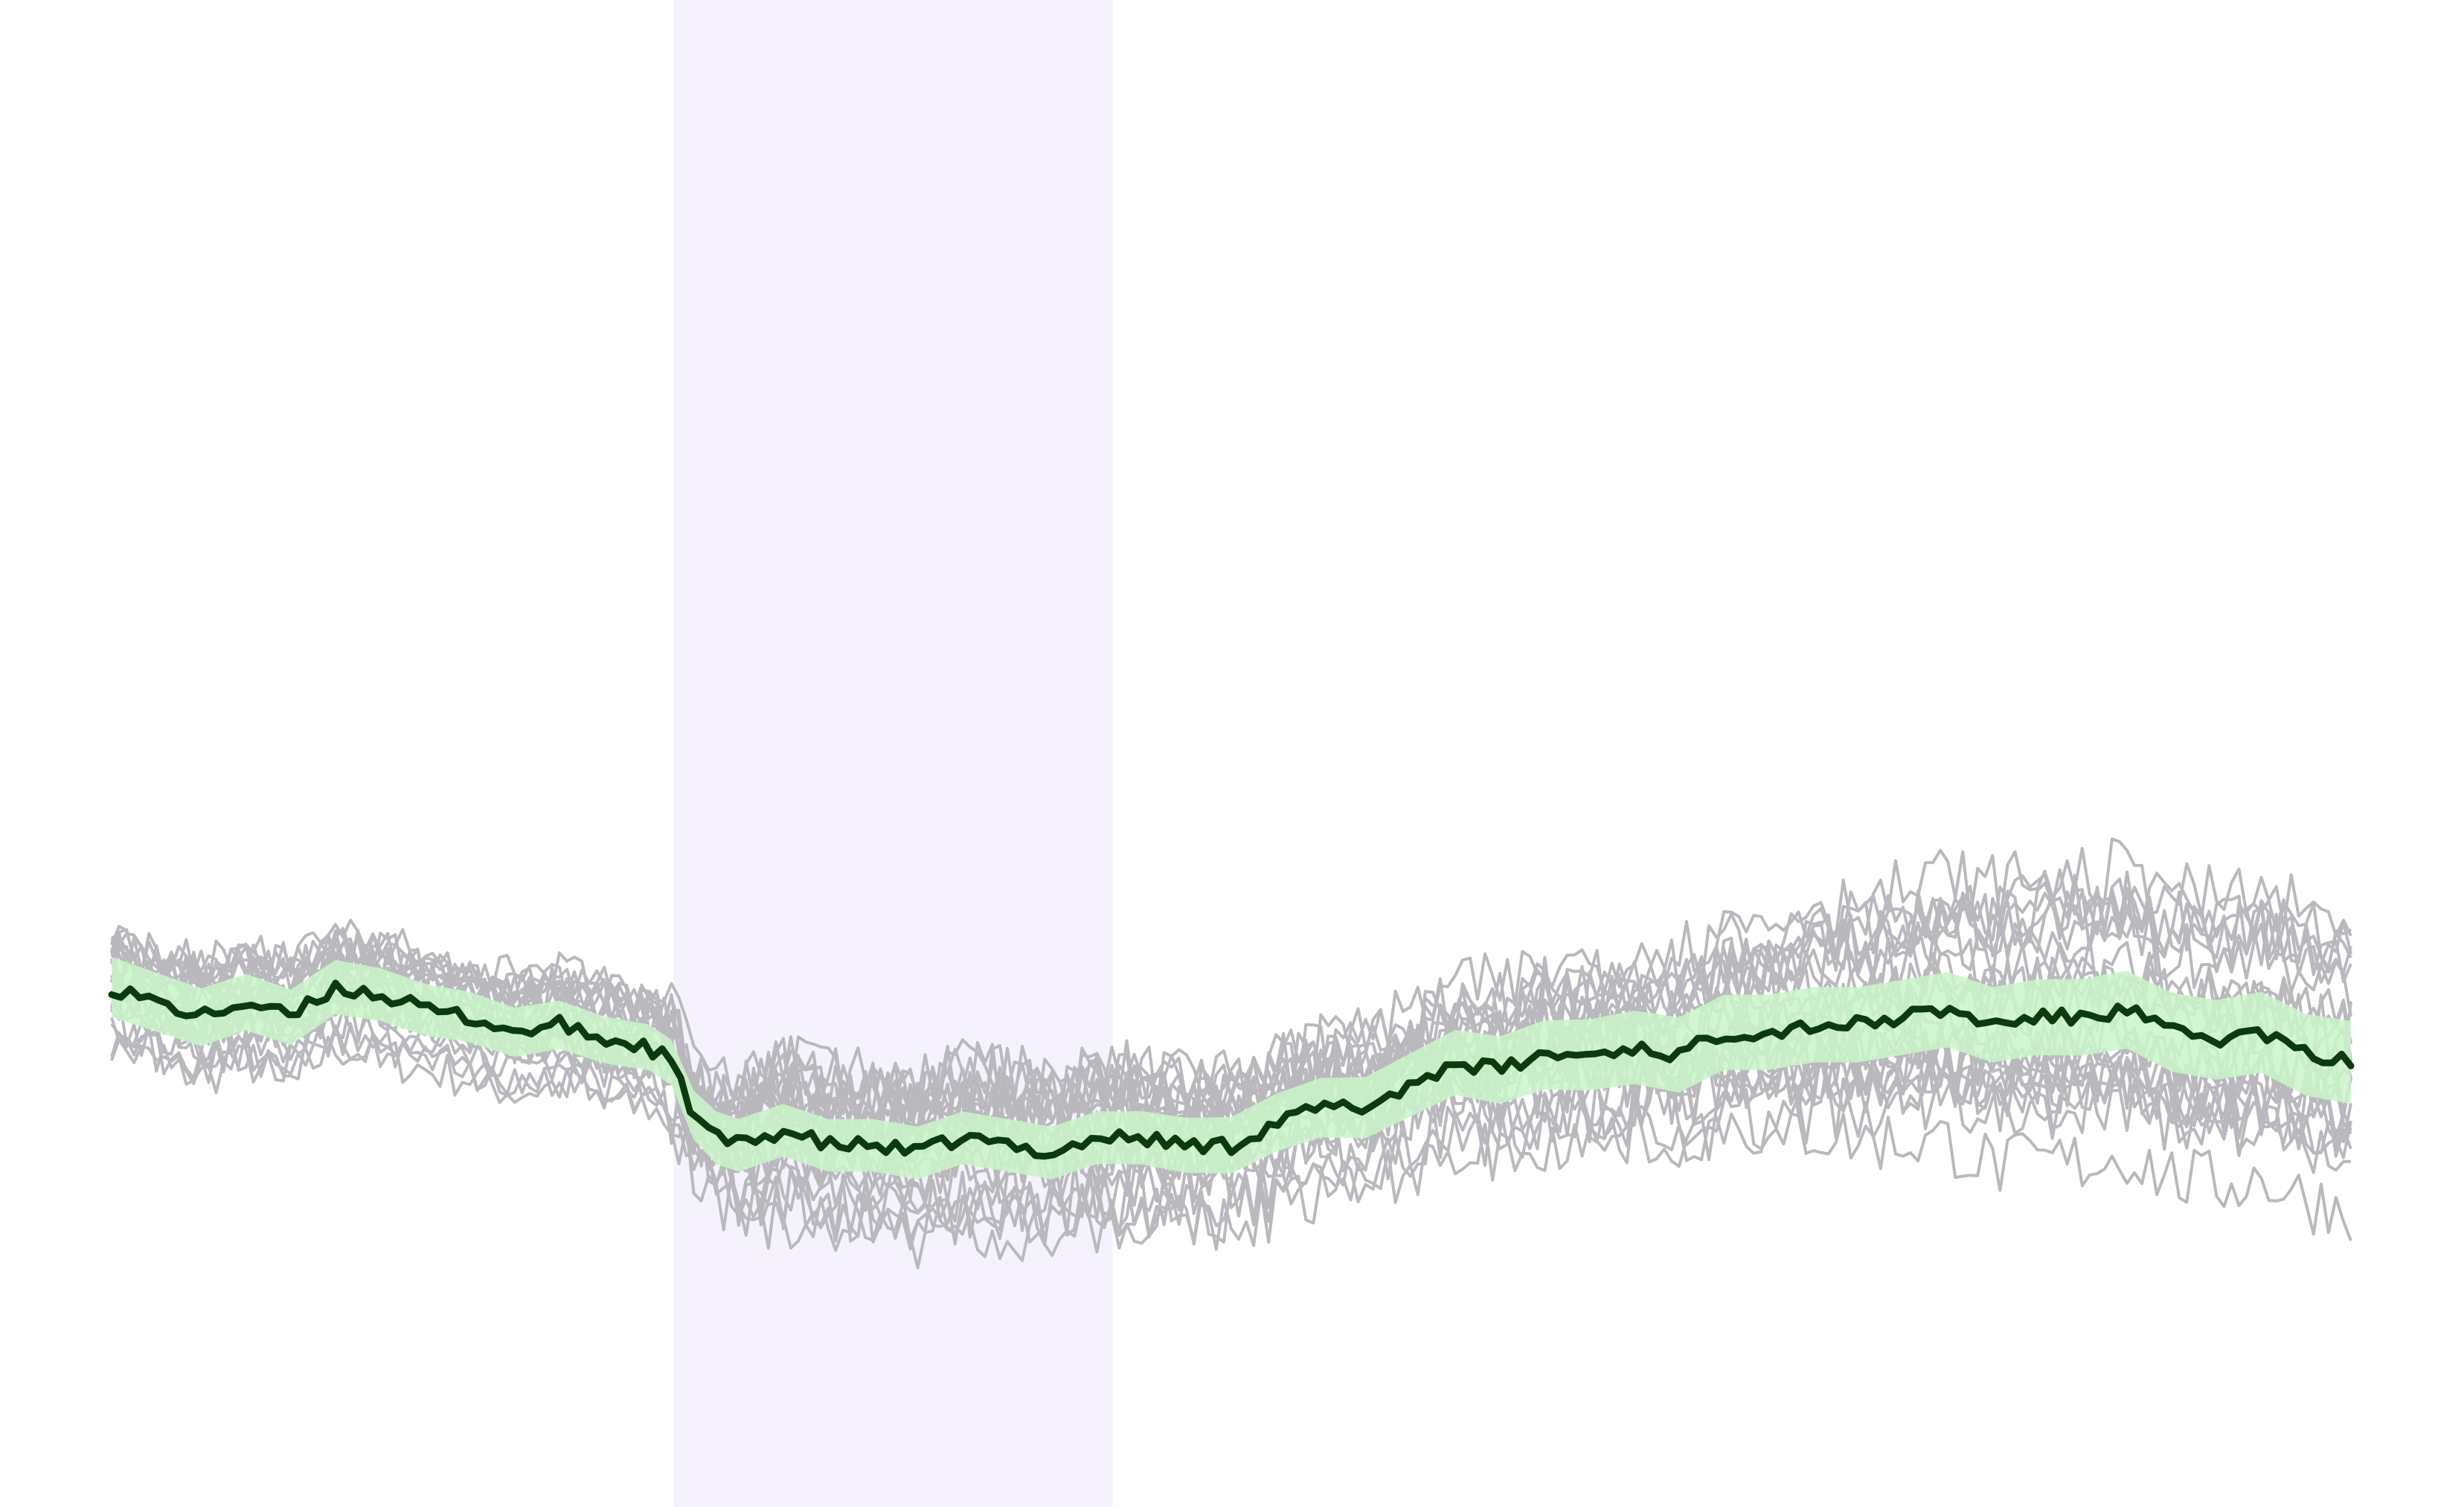 The height and width of the screenshot is (1507, 2464). I want to click on mean-line, so click(1231, 1069).